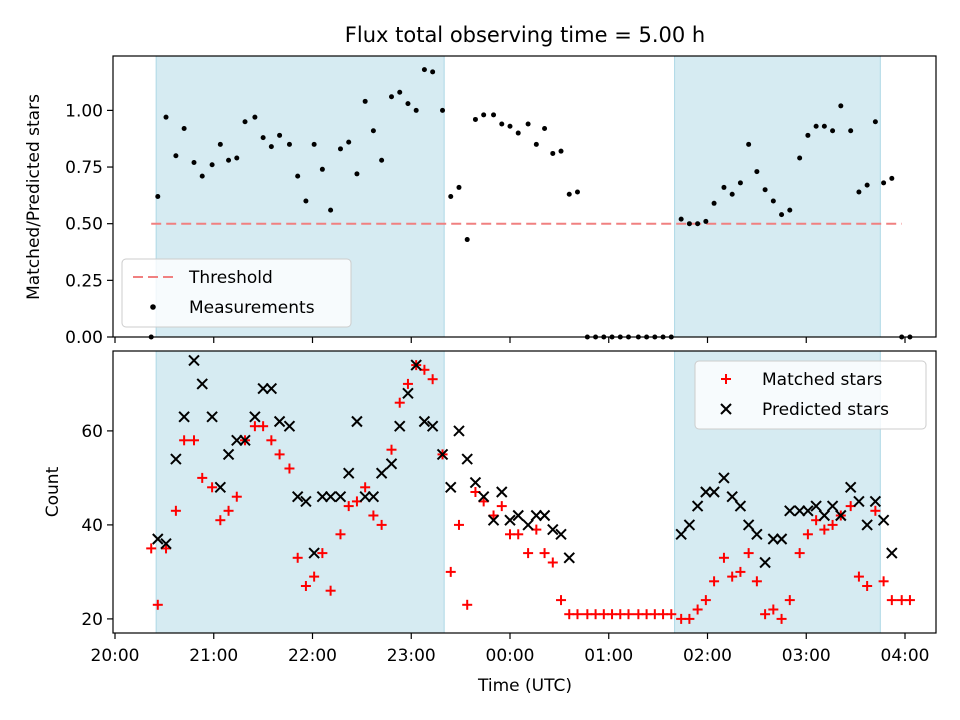  I want to click on legend-predicted-label: Predicted stars, so click(825, 410).